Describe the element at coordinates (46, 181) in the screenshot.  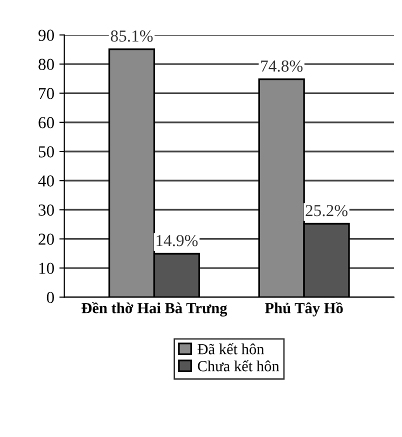
I see `y-tick-label: 40` at that location.